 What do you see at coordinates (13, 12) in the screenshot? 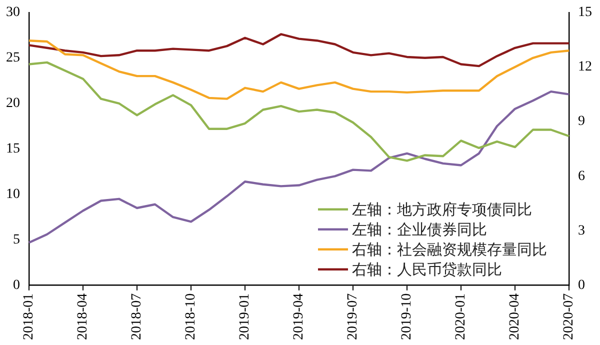
I see `y-tick-label: 30` at bounding box center [13, 12].